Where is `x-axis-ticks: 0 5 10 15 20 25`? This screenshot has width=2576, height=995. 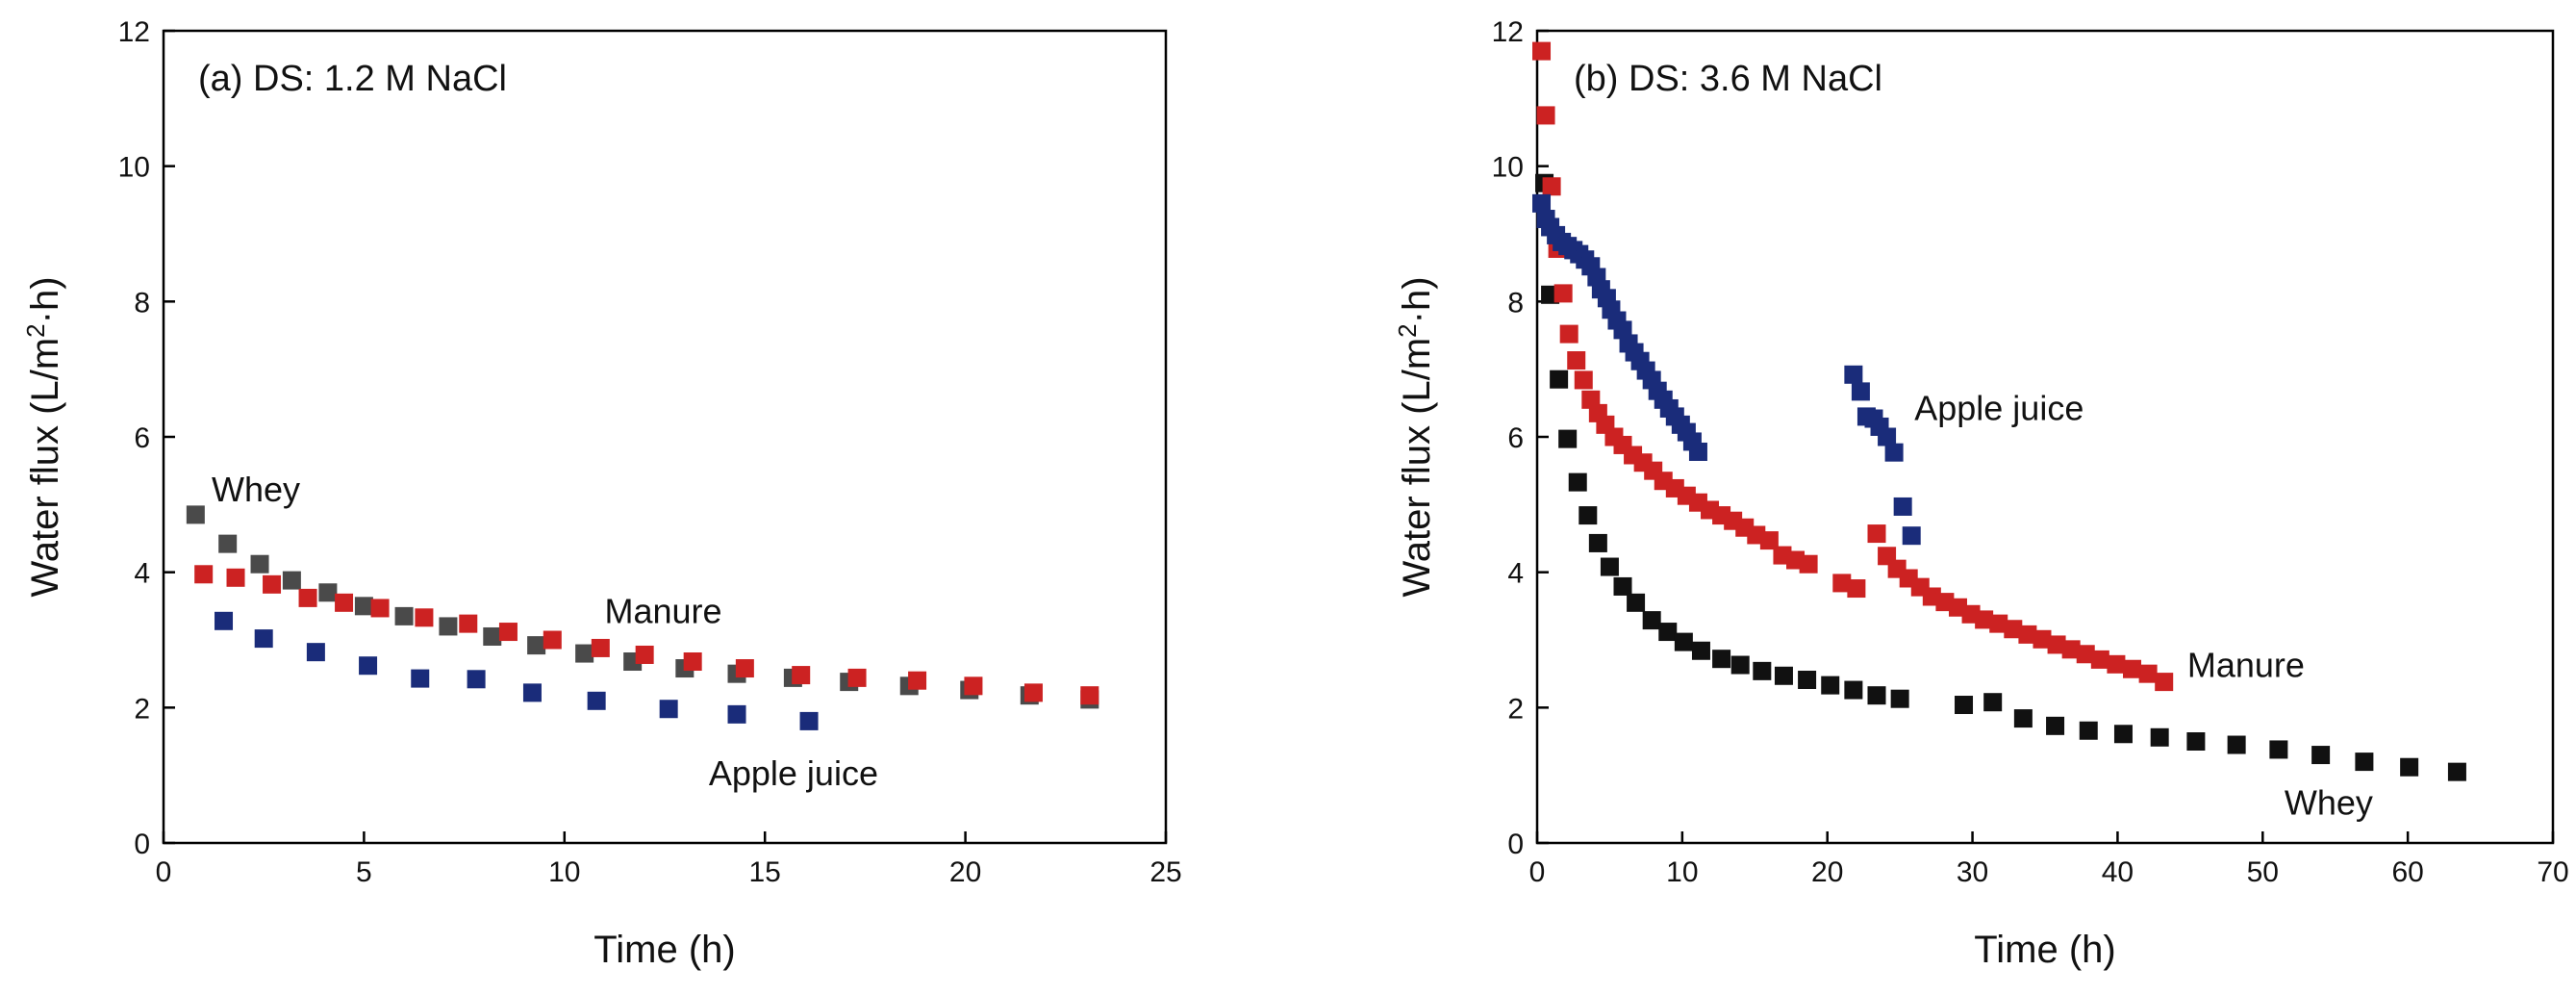
x-axis-ticks: 0 5 10 15 20 25 is located at coordinates (669, 859).